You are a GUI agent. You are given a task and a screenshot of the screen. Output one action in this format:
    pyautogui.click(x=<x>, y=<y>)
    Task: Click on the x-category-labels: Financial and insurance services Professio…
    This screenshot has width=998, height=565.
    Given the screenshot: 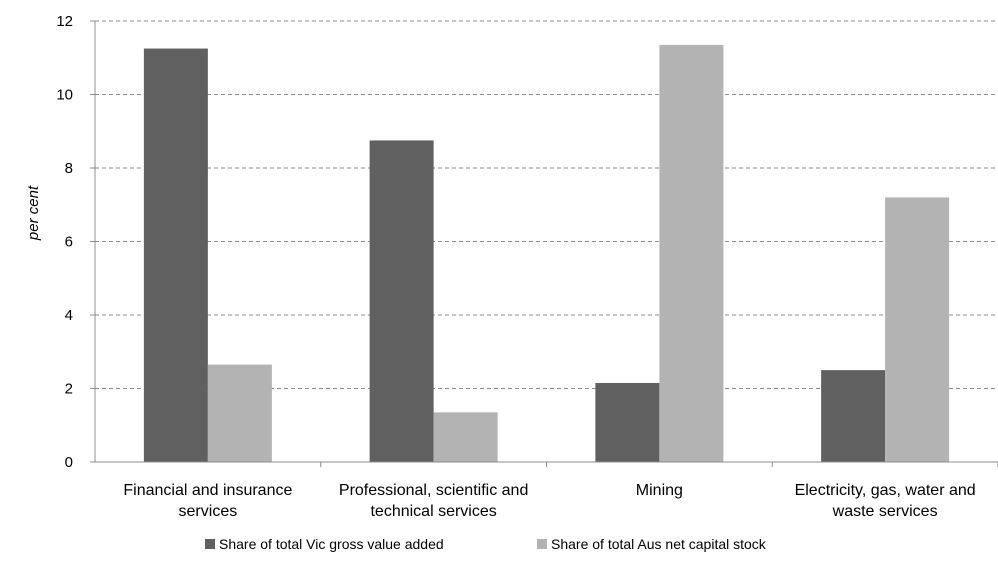 What is the action you would take?
    pyautogui.click(x=549, y=501)
    